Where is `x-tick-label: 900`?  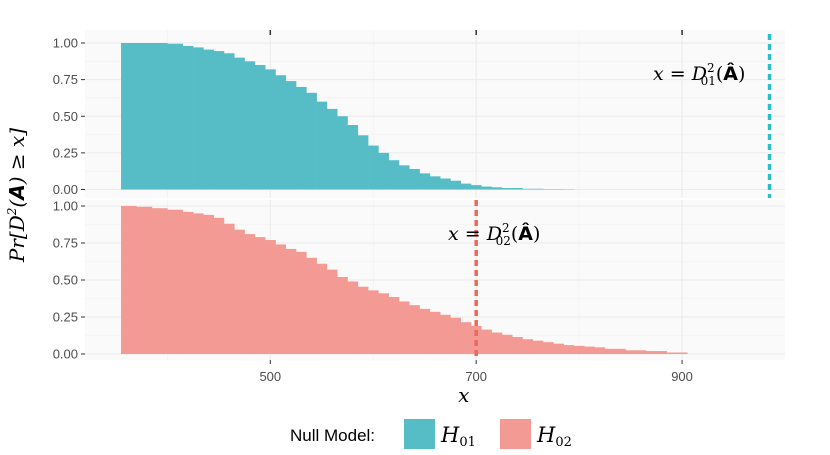
x-tick-label: 900 is located at coordinates (682, 376).